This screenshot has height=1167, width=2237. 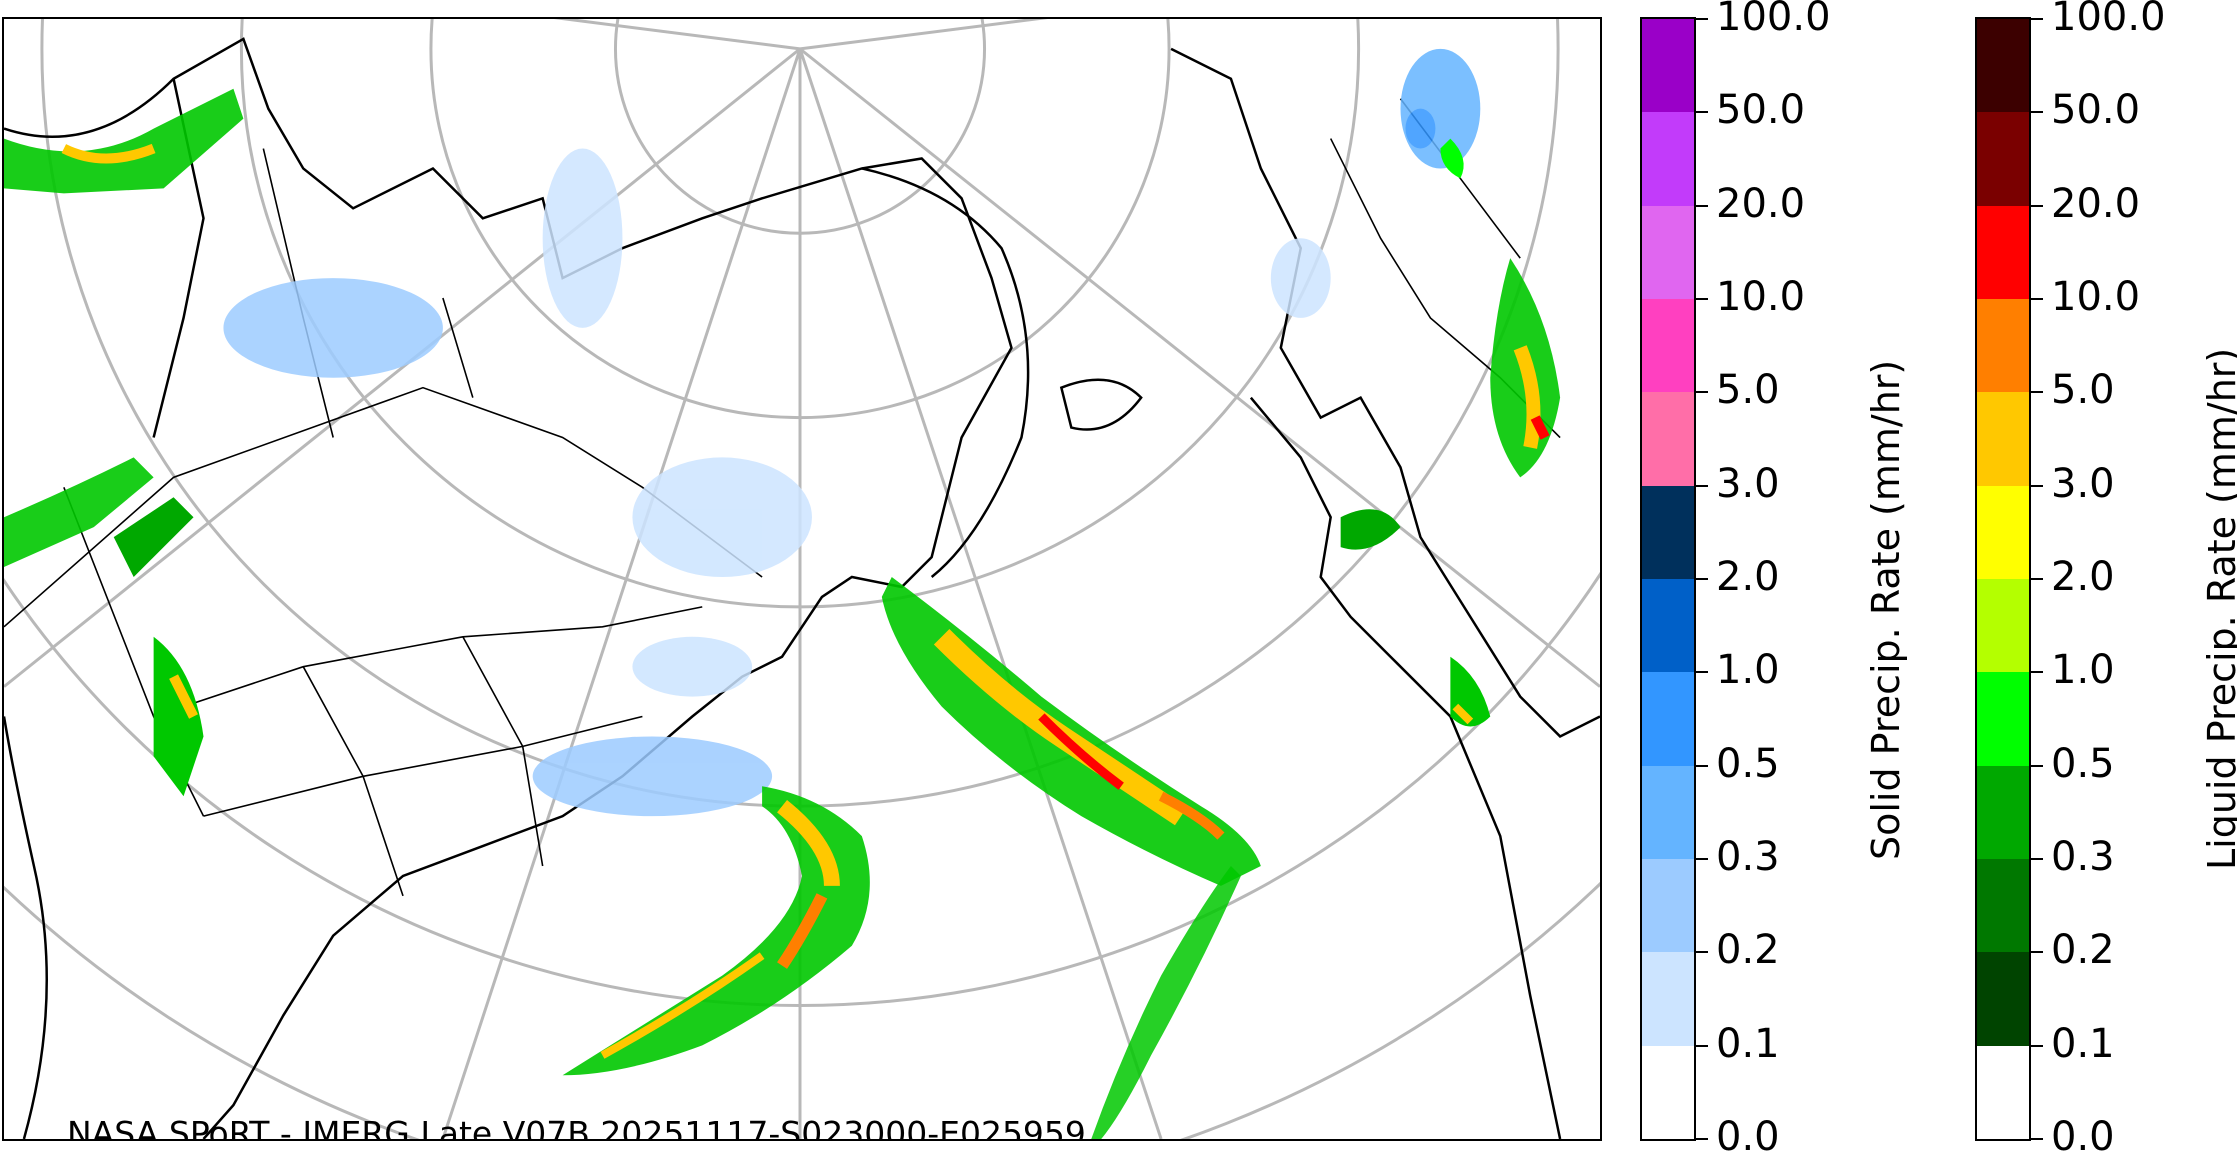 What do you see at coordinates (2108, 20) in the screenshot?
I see `liquid-colorbar-tick-label: 100.0` at bounding box center [2108, 20].